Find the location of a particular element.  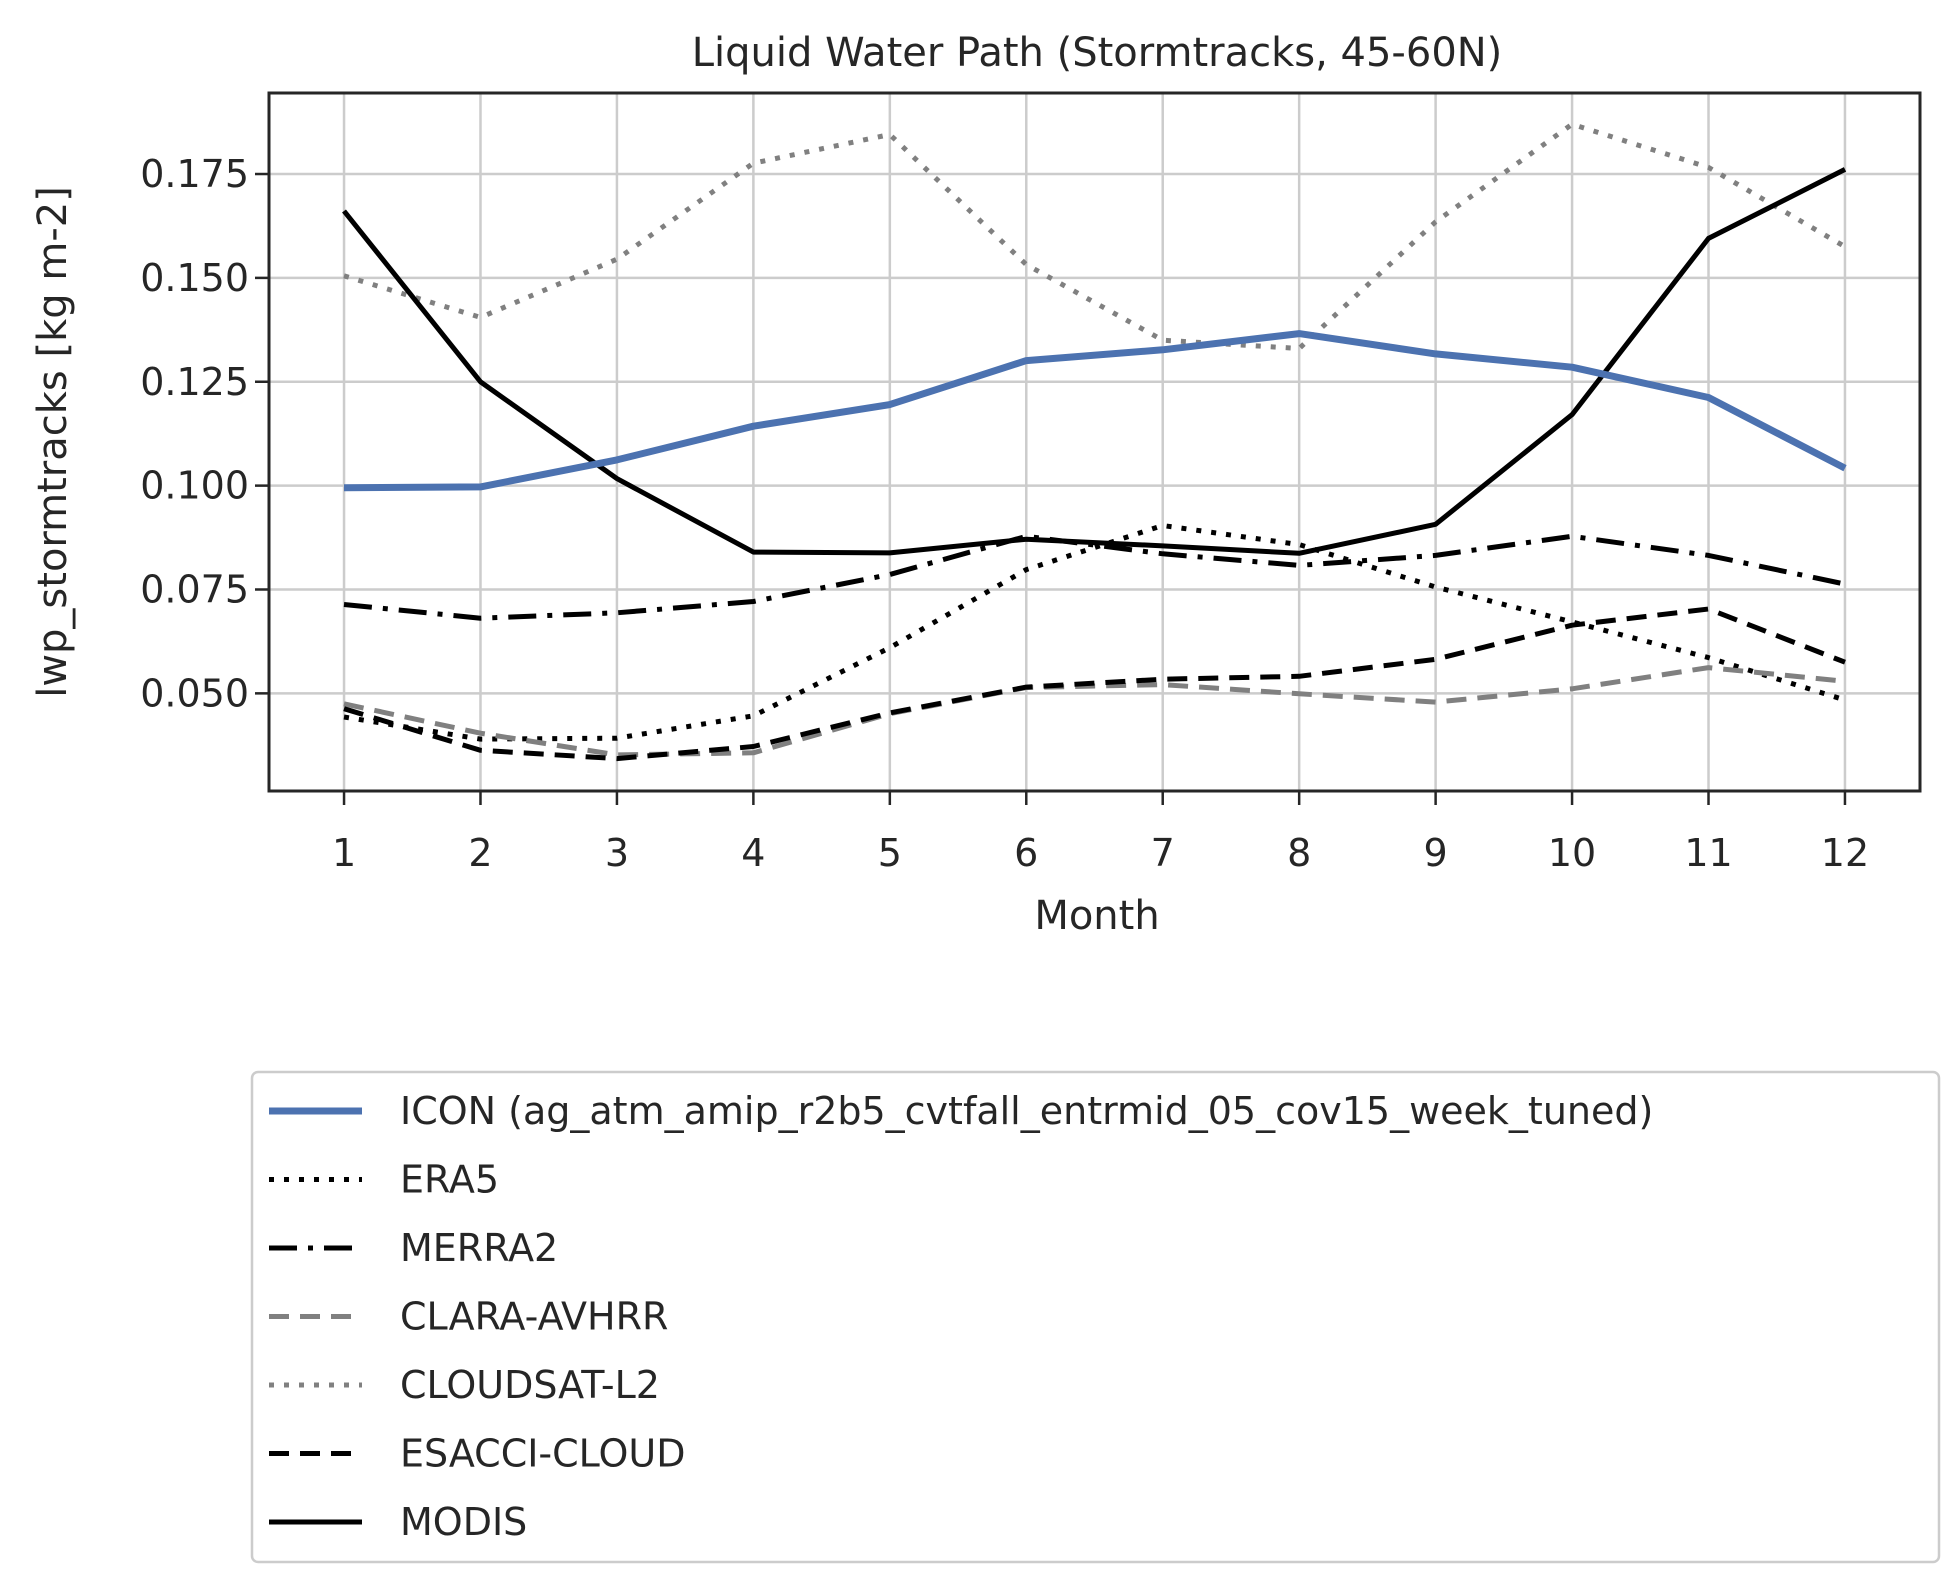

y-tick-label: 0.050 is located at coordinates (194, 693).